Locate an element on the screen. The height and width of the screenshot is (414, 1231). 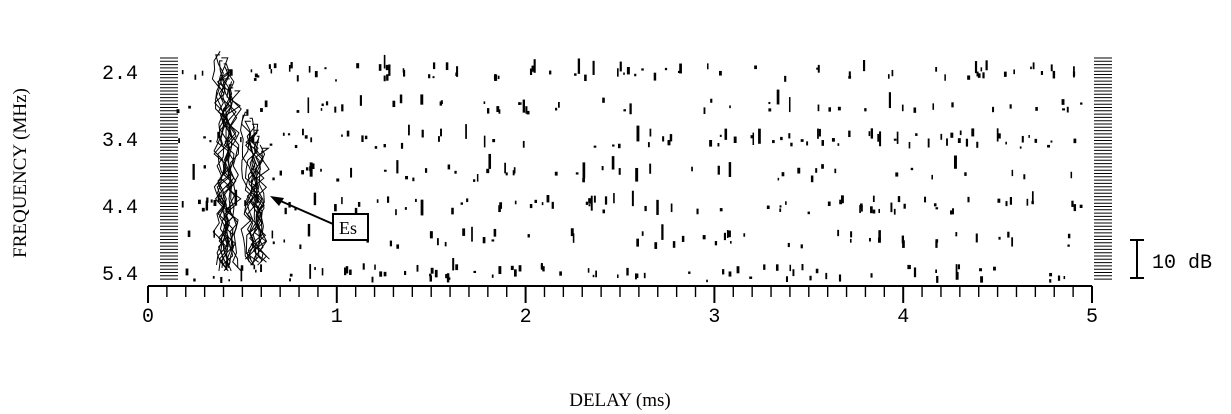
left-amplitude-scale is located at coordinates (169, 168).